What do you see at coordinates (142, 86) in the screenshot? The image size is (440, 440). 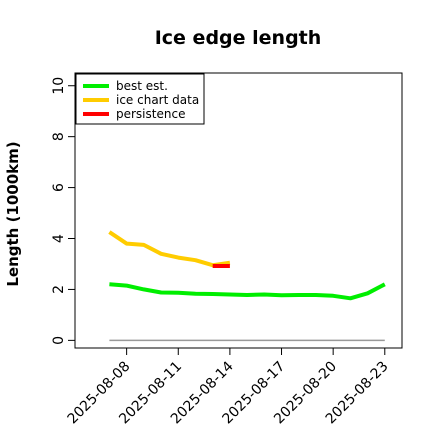 I see `legend-label-best-est: best est.` at bounding box center [142, 86].